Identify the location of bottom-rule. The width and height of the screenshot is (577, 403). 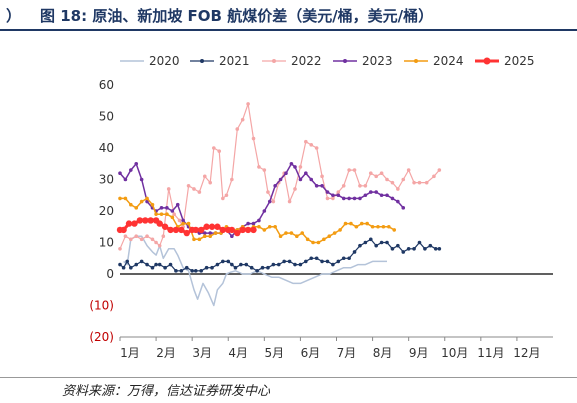
(288, 377).